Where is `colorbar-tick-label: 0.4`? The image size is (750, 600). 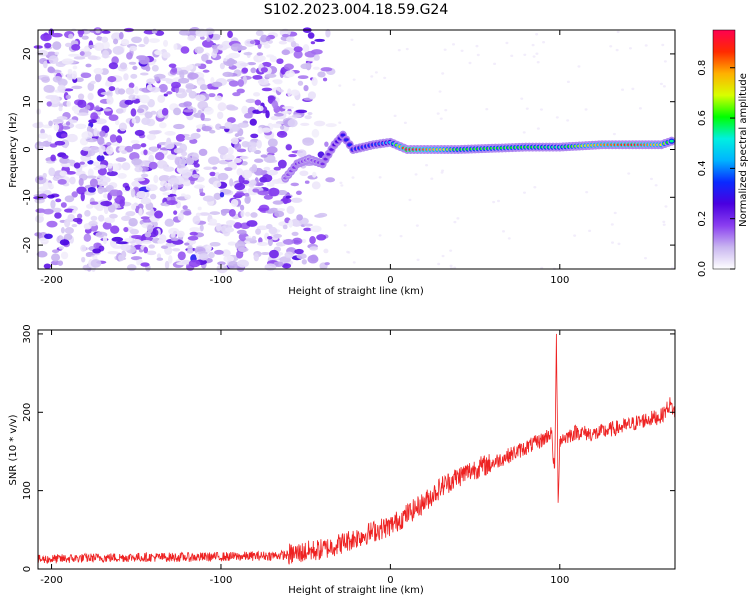
colorbar-tick-label: 0.4 is located at coordinates (702, 168).